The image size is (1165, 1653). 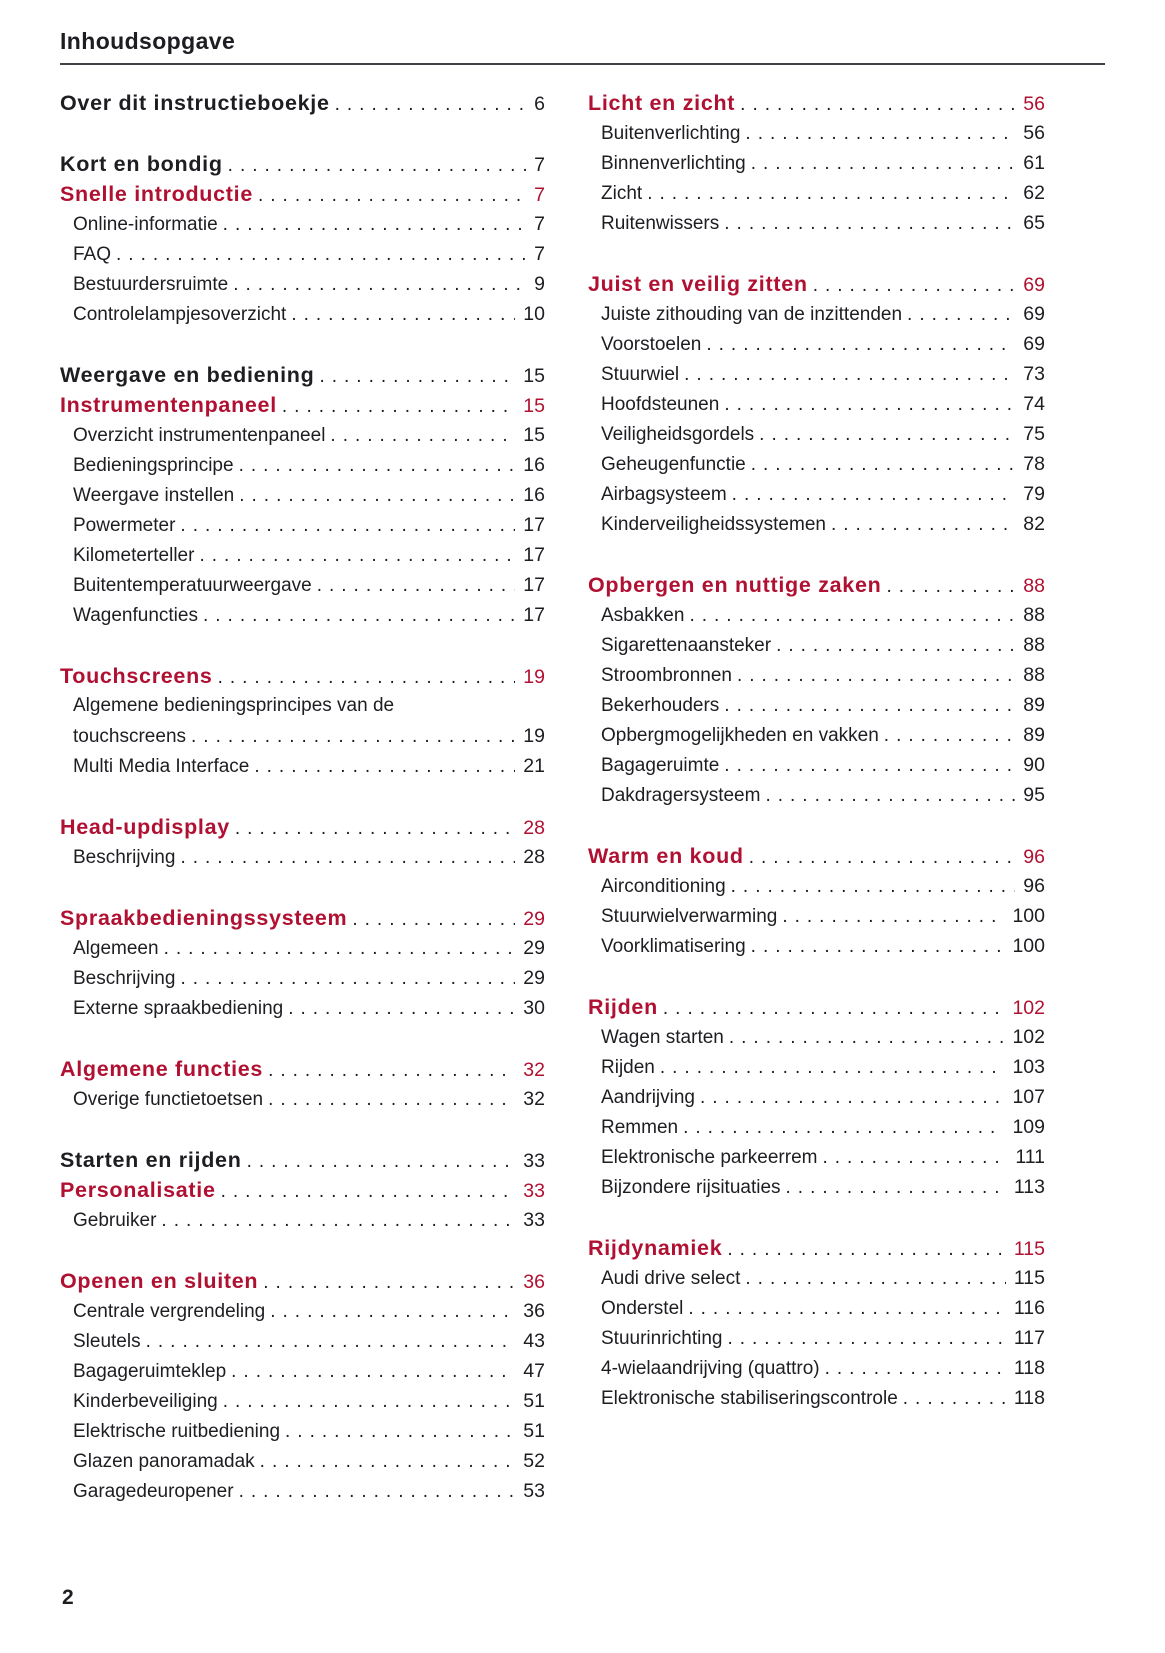 I want to click on toc-entry-sub: Ruitenwissers 65, so click(x=816, y=223).